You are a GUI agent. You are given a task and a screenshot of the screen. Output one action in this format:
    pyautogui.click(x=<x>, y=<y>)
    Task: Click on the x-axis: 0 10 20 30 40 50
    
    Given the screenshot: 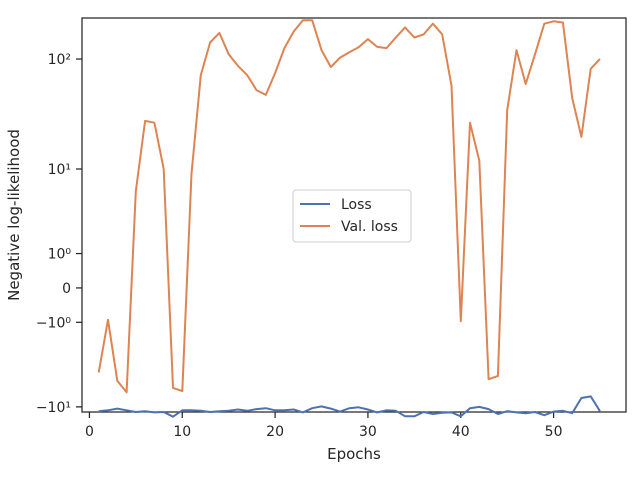 What is the action you would take?
    pyautogui.click(x=324, y=426)
    